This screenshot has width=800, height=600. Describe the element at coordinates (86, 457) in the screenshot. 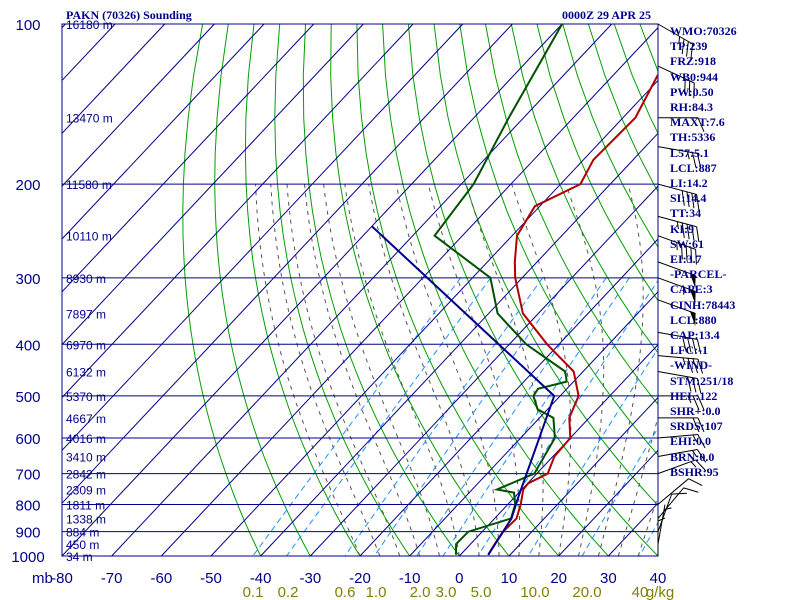

I see `height-label: 3410 m` at that location.